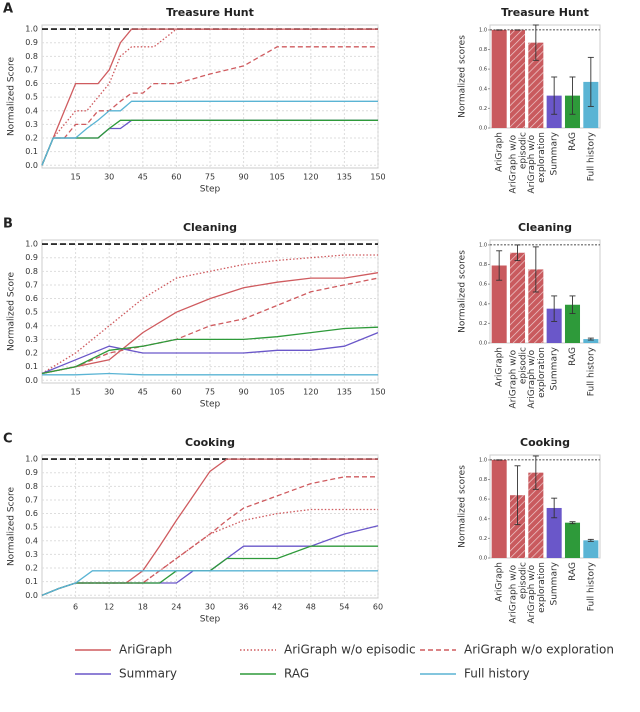 Image resolution: width=640 pixels, height=712 pixels. I want to click on x-tick-label: 105, so click(277, 177).